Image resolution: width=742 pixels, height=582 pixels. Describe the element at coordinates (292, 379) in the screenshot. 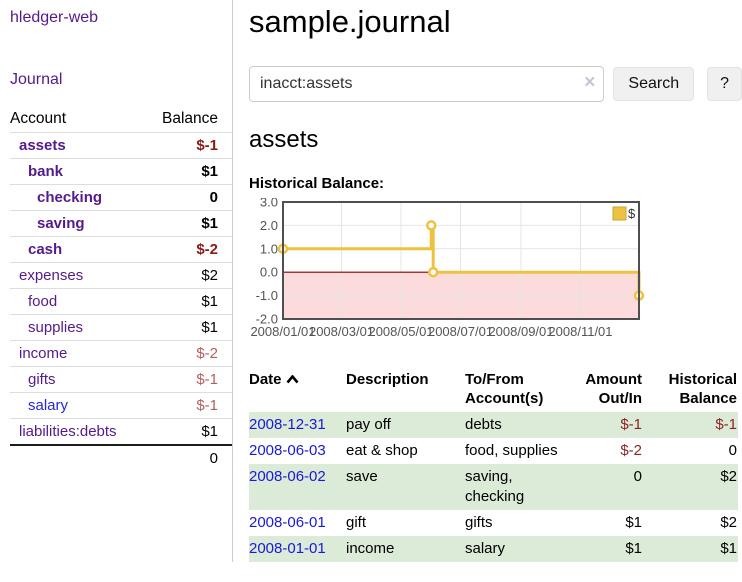

I see `sort-ascending-icon` at that location.